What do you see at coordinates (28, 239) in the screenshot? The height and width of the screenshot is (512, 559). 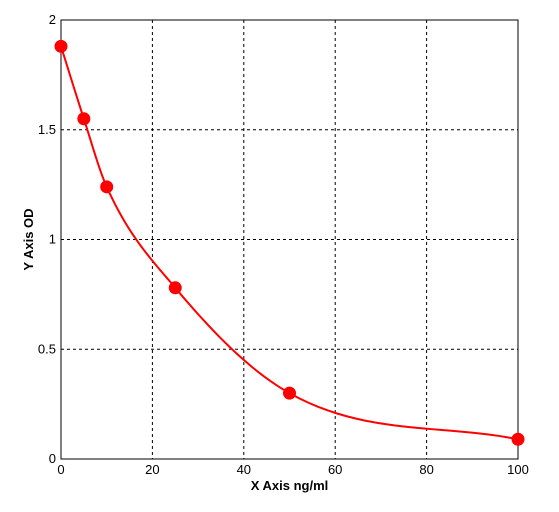 I see `y-axis-label: Y Axis OD` at bounding box center [28, 239].